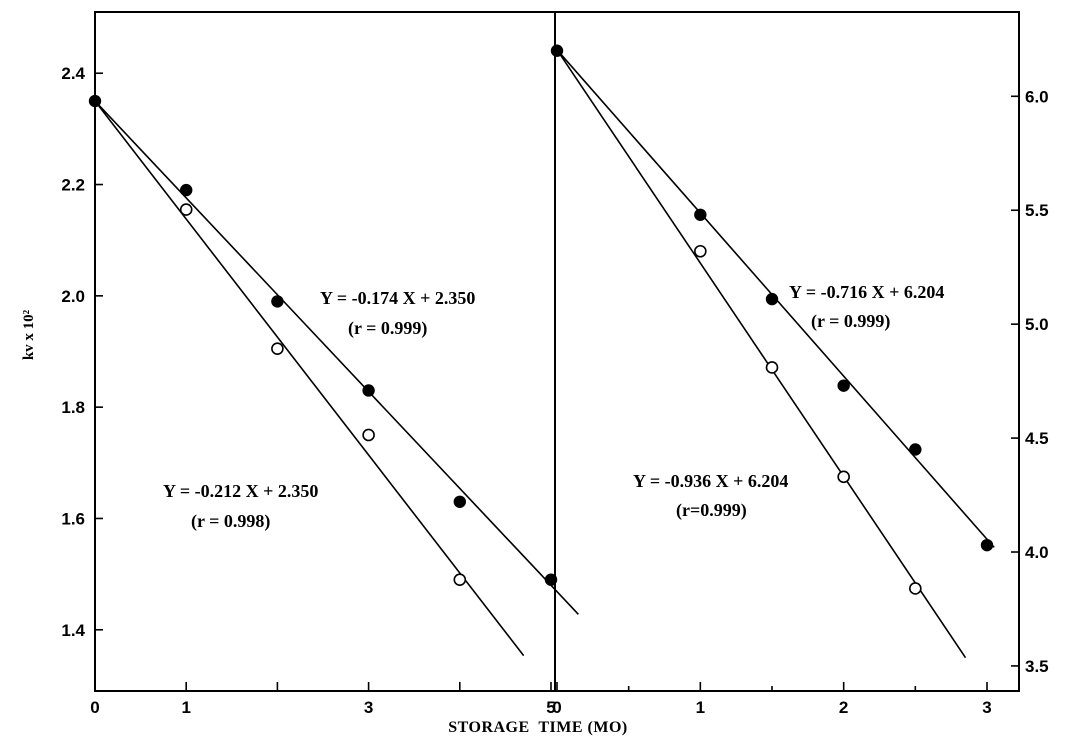 The image size is (1066, 743). I want to click on left-y-tick-label: 1.8, so click(73, 407).